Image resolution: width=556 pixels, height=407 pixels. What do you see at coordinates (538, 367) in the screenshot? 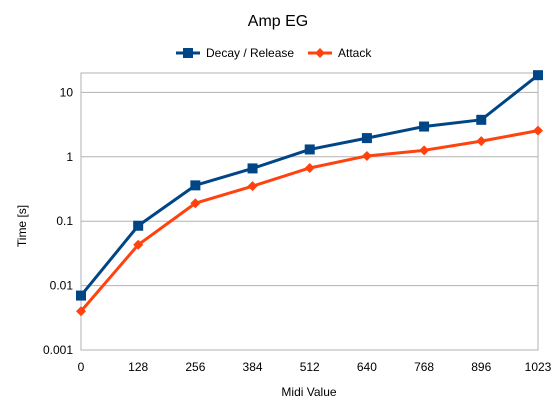
I see `x-tick-label: 1023` at bounding box center [538, 367].